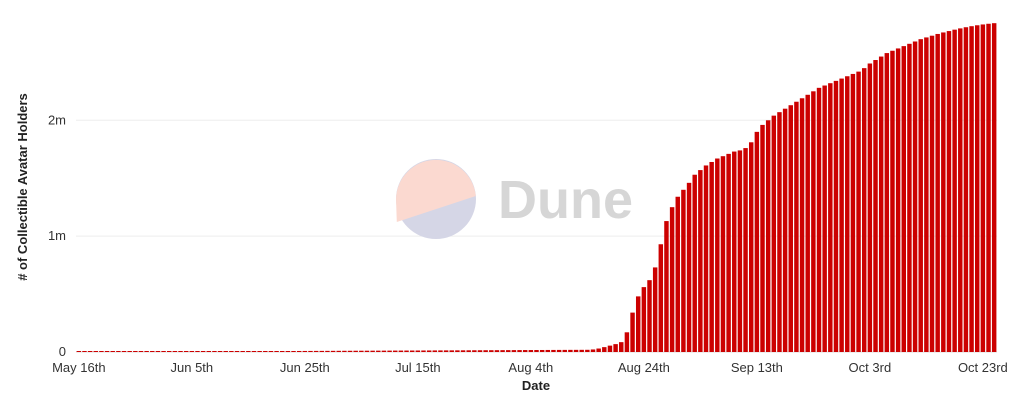 Image resolution: width=1024 pixels, height=407 pixels. Describe the element at coordinates (530, 367) in the screenshot. I see `x-tick-label: Aug 4th` at that location.